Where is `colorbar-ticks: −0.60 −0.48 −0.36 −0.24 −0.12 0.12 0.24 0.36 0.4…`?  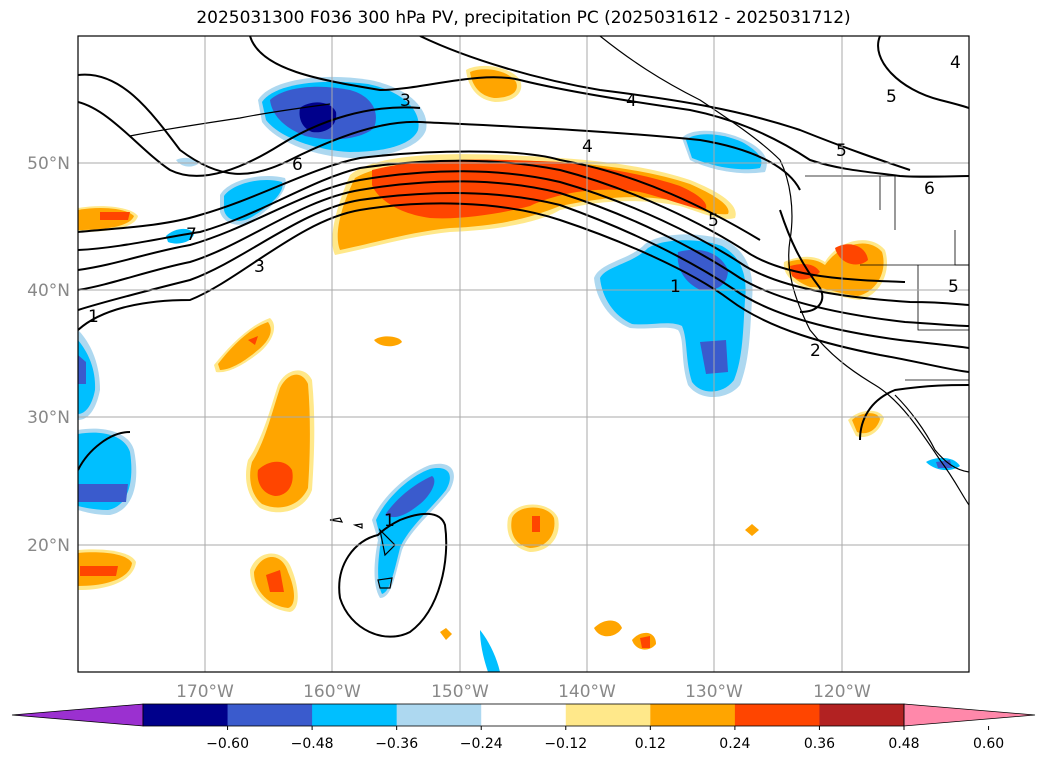
colorbar-ticks: −0.60 −0.48 −0.36 −0.24 −0.12 0.12 0.24 0.36 0.4… is located at coordinates (605, 739).